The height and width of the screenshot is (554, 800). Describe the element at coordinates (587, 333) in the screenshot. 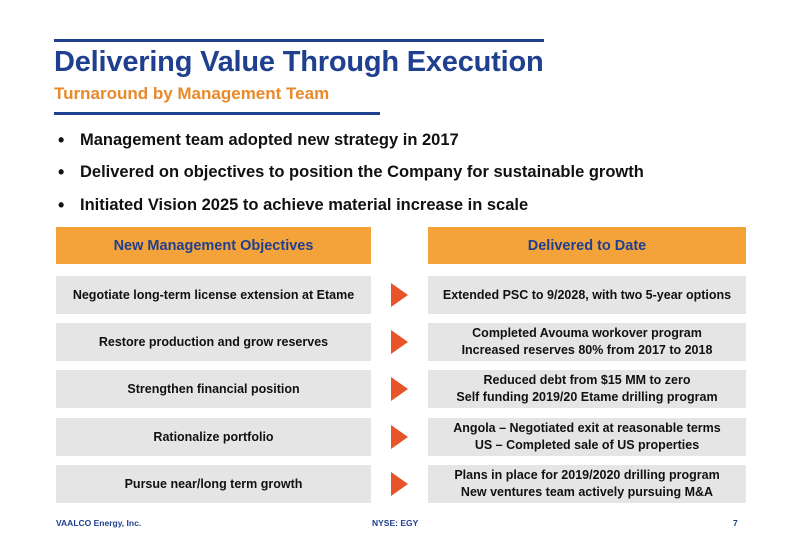

I see `delivered-line: Completed Avouma workover program` at that location.